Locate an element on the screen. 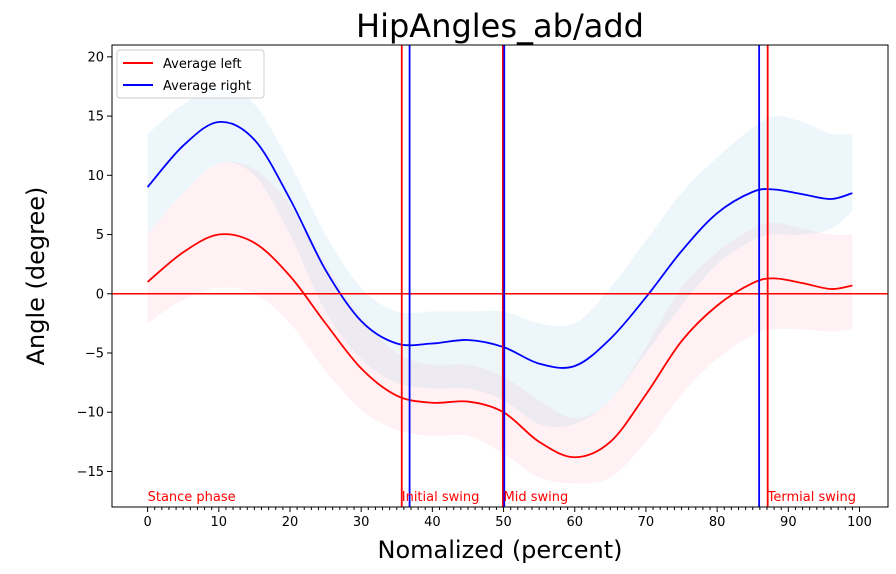 The height and width of the screenshot is (574, 896). y-tick-label: 0 is located at coordinates (100, 294).